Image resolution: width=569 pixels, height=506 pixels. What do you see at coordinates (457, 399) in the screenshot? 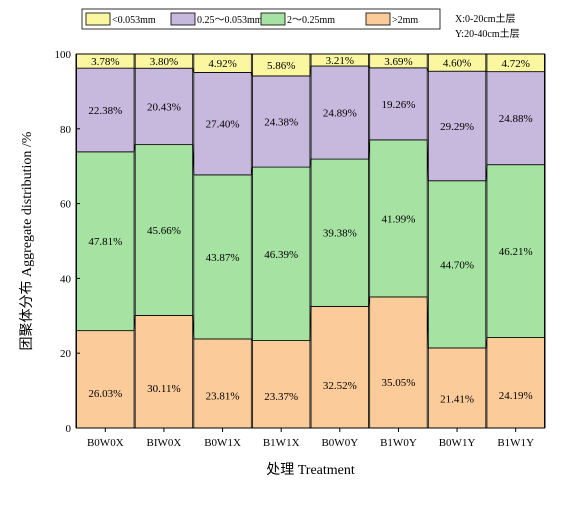
I see `data-label: 21.41%` at bounding box center [457, 399].